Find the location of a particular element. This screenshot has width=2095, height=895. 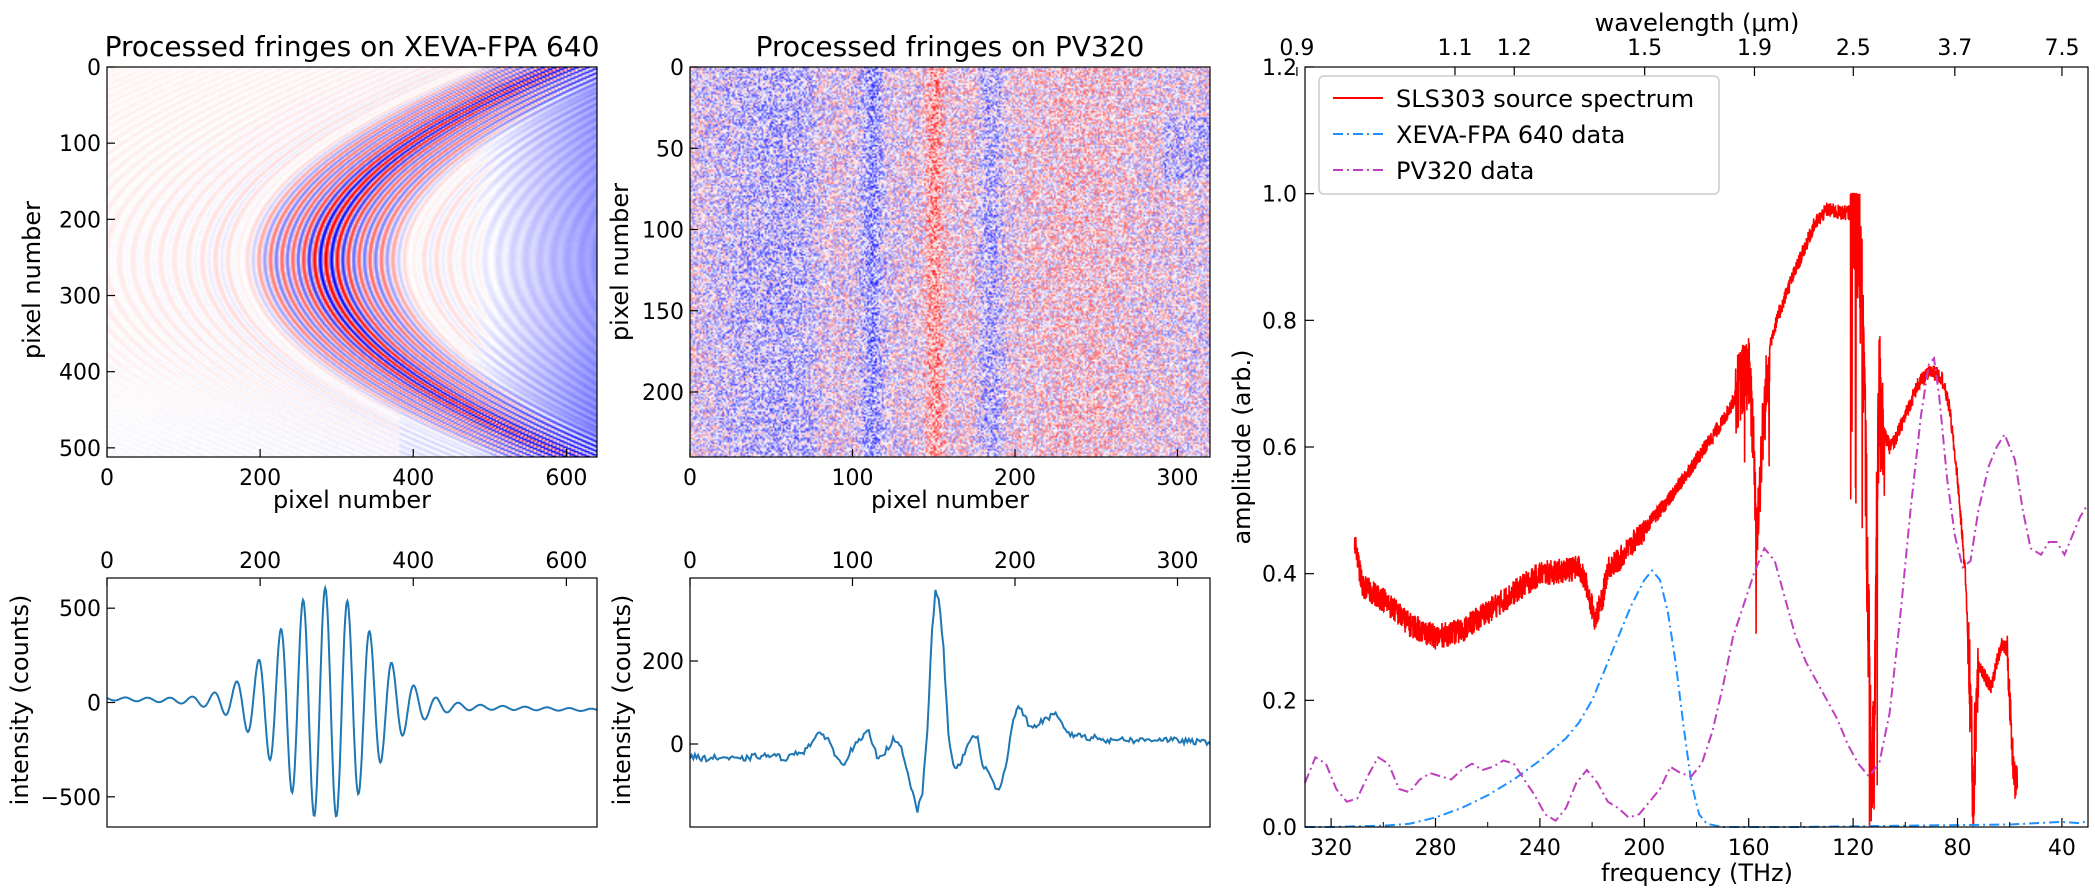

pv-profile-xtick-label: 300 is located at coordinates (1178, 561).